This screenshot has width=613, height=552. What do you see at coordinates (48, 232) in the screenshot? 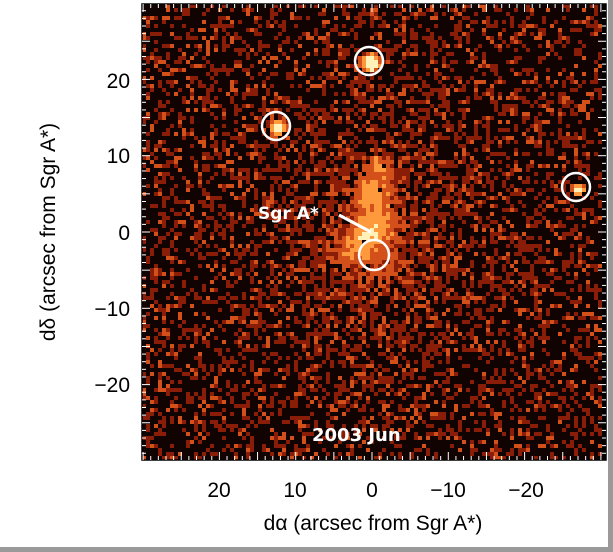
I see `y-axis-title: dδ (arcsec from Sgr A*)` at bounding box center [48, 232].